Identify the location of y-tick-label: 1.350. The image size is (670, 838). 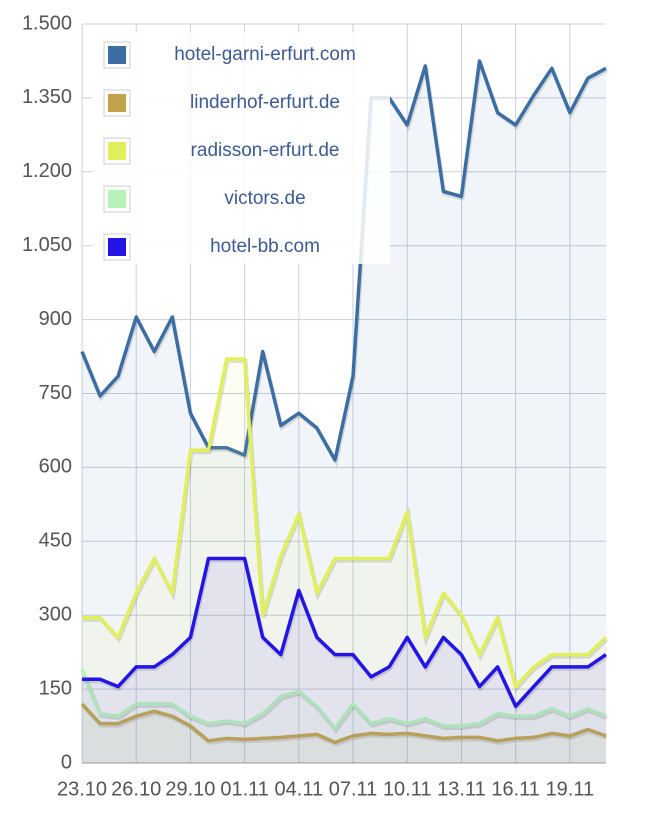
(47, 97).